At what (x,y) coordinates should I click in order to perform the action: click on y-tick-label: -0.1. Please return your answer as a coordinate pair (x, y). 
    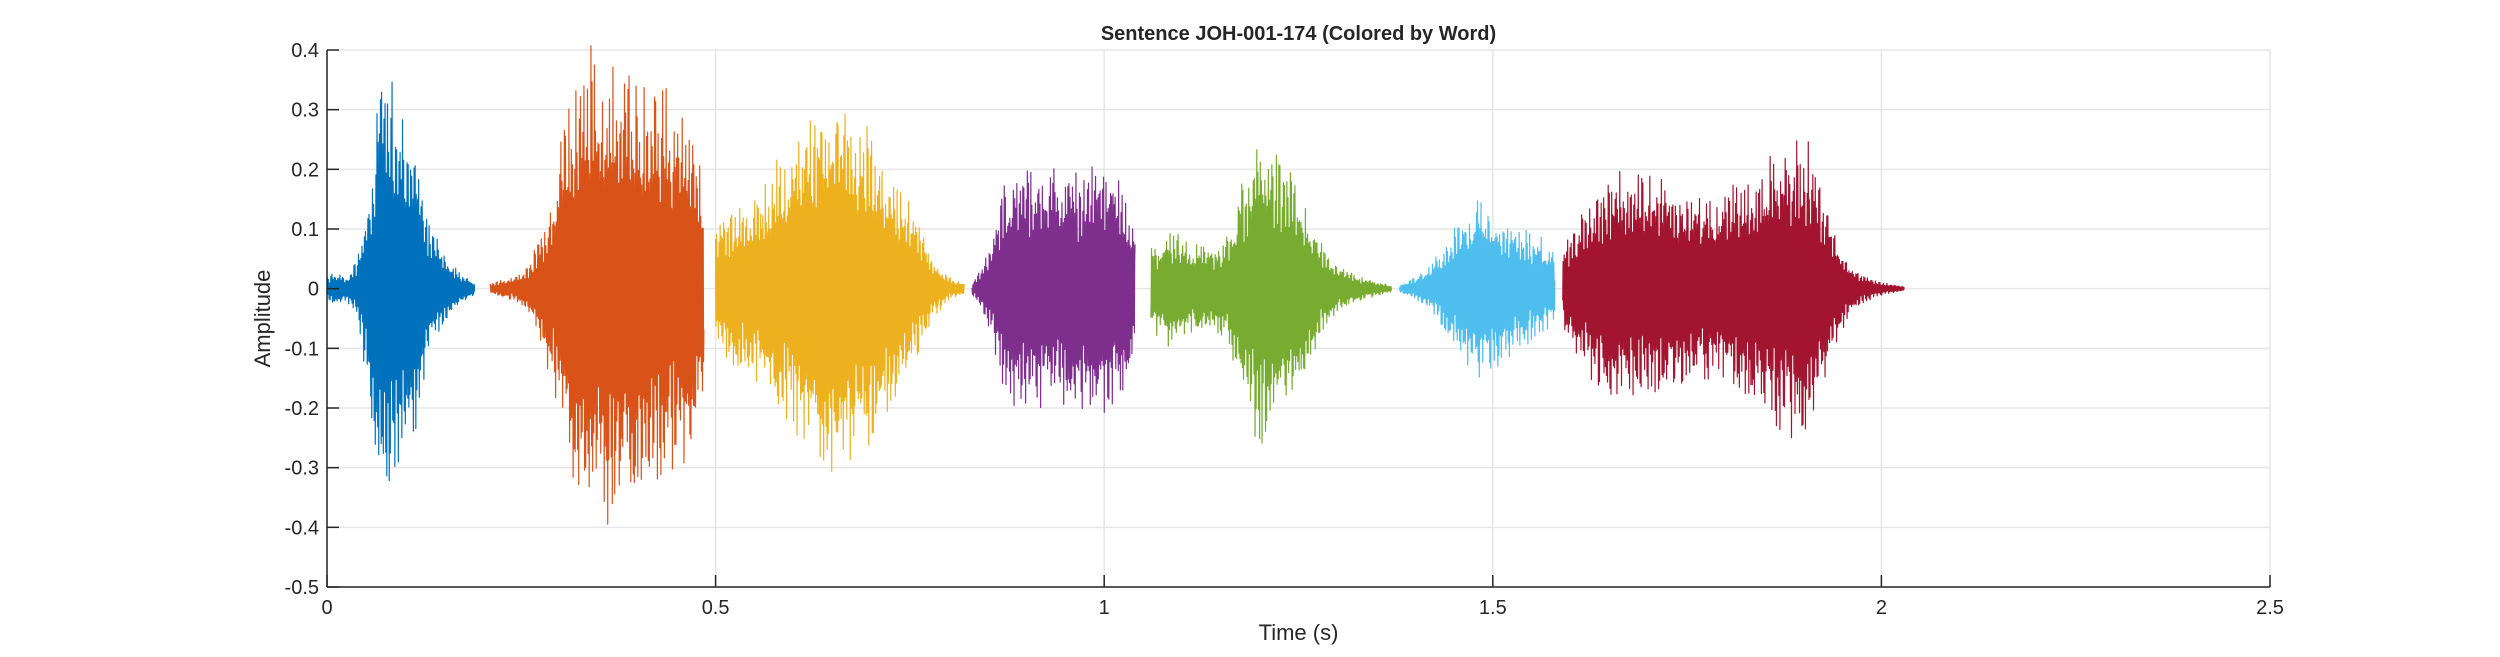
    Looking at the image, I should click on (302, 349).